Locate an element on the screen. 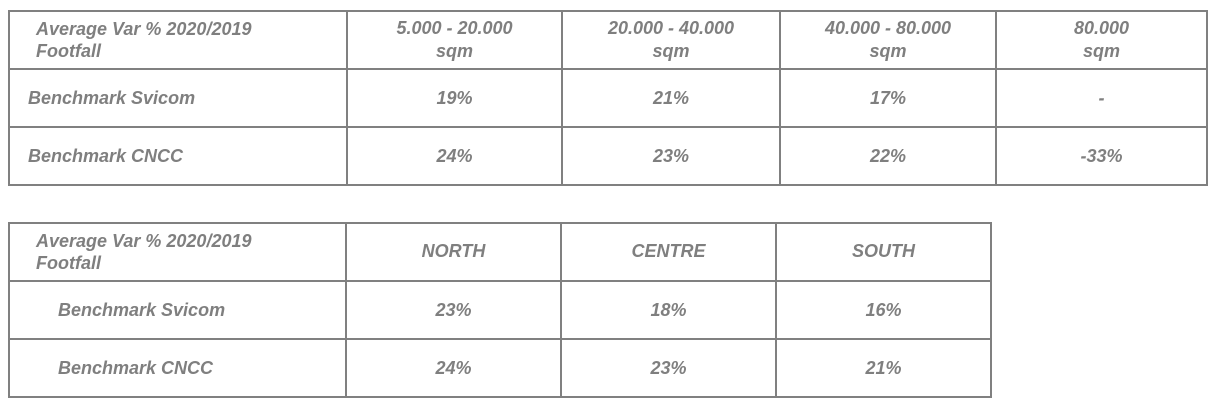 This screenshot has height=409, width=1218. cell-value: 16% is located at coordinates (883, 310).